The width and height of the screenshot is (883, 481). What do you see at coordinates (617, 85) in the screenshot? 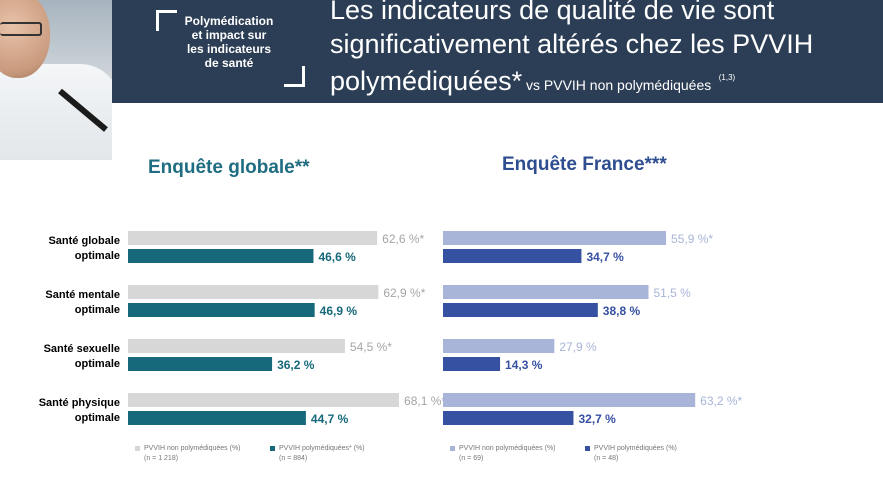
I see `title-subtitle: vs PVVIH non polymédiquées` at bounding box center [617, 85].